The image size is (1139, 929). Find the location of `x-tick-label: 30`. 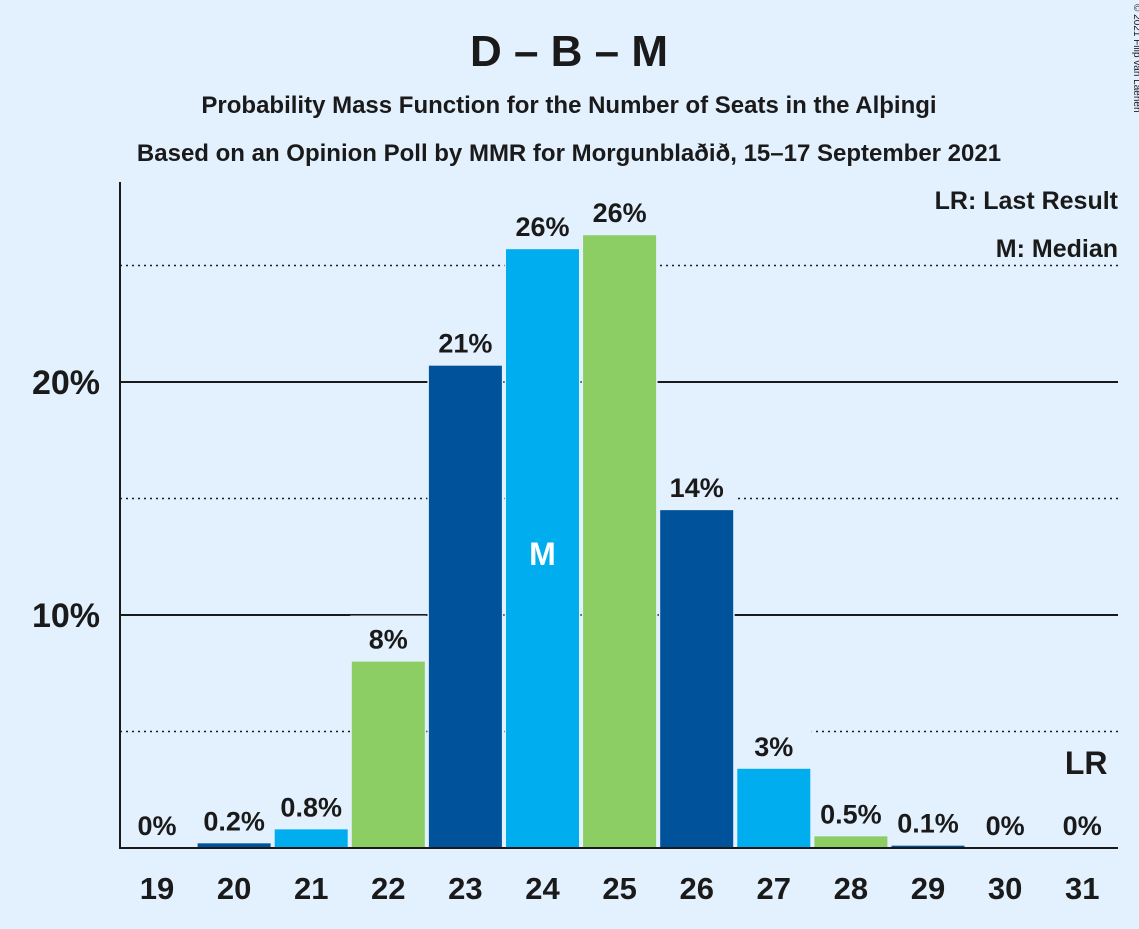

x-tick-label: 30 is located at coordinates (1005, 888).